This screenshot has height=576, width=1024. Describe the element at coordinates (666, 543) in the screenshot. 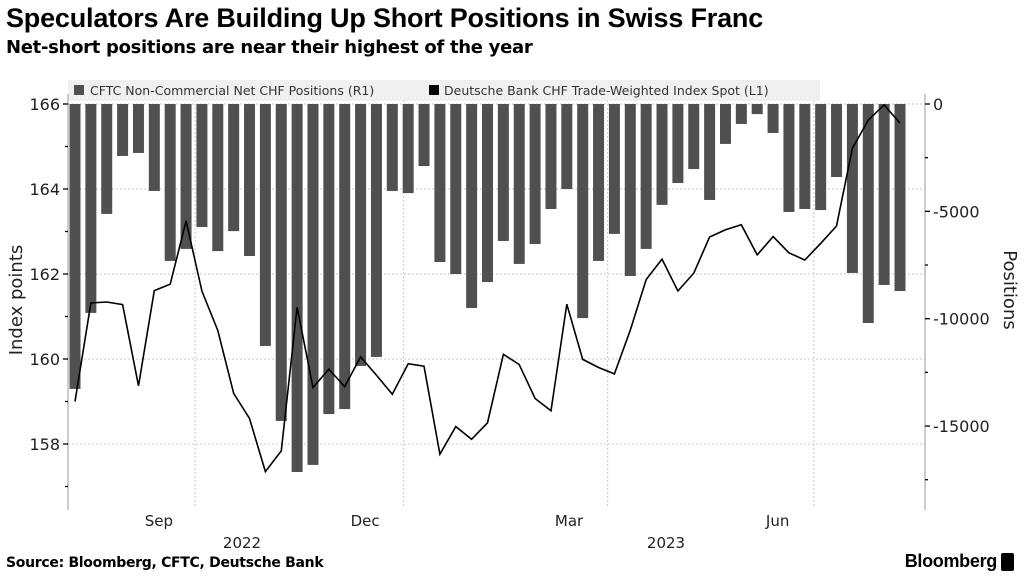

I see `x-year-label: 2023` at that location.